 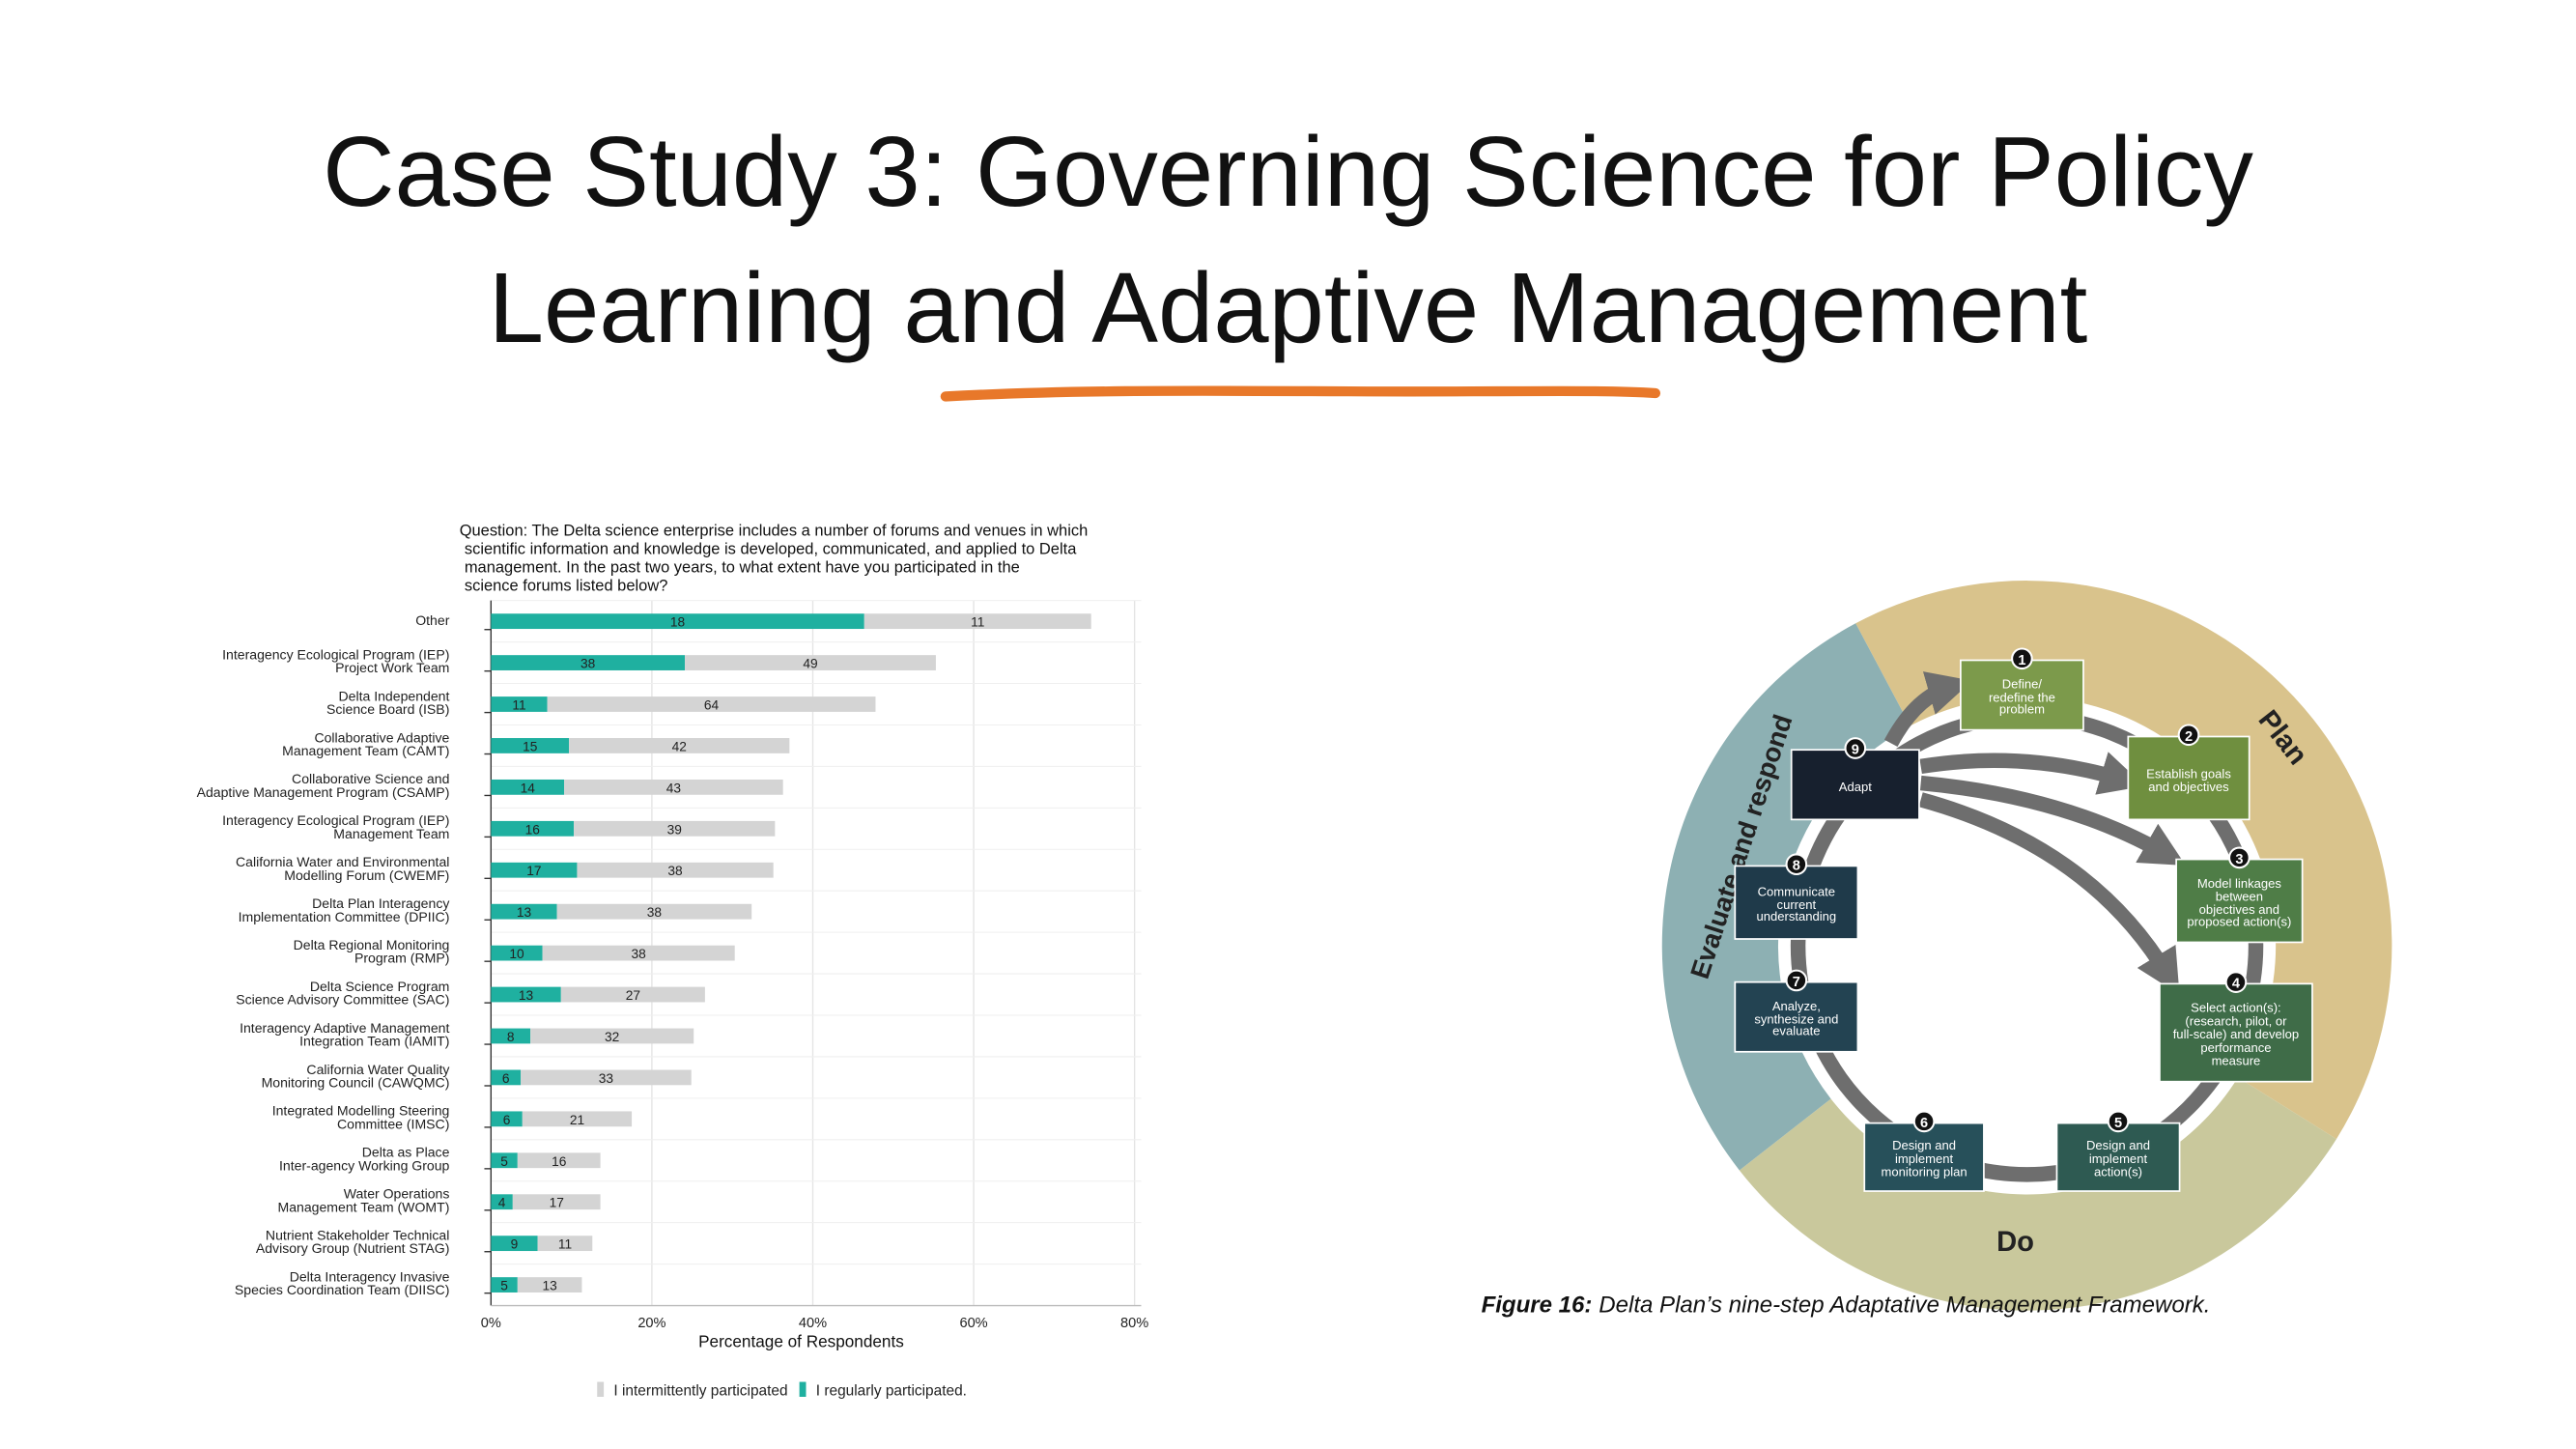 I want to click on diagram-region, so click(x=2123, y=860).